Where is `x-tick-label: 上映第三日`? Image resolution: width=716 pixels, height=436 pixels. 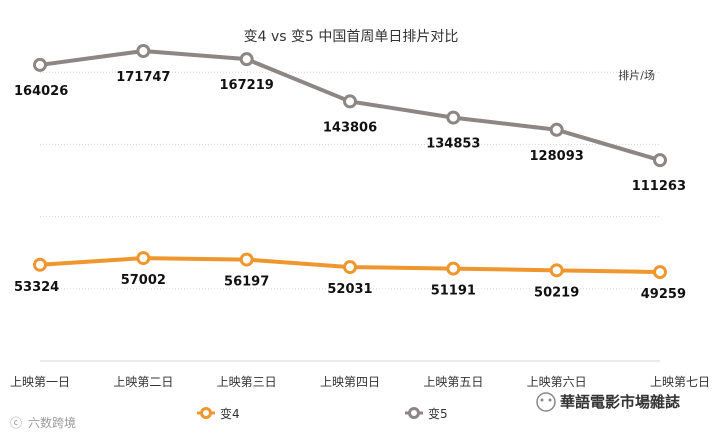
x-tick-label: 上映第三日 is located at coordinates (247, 382).